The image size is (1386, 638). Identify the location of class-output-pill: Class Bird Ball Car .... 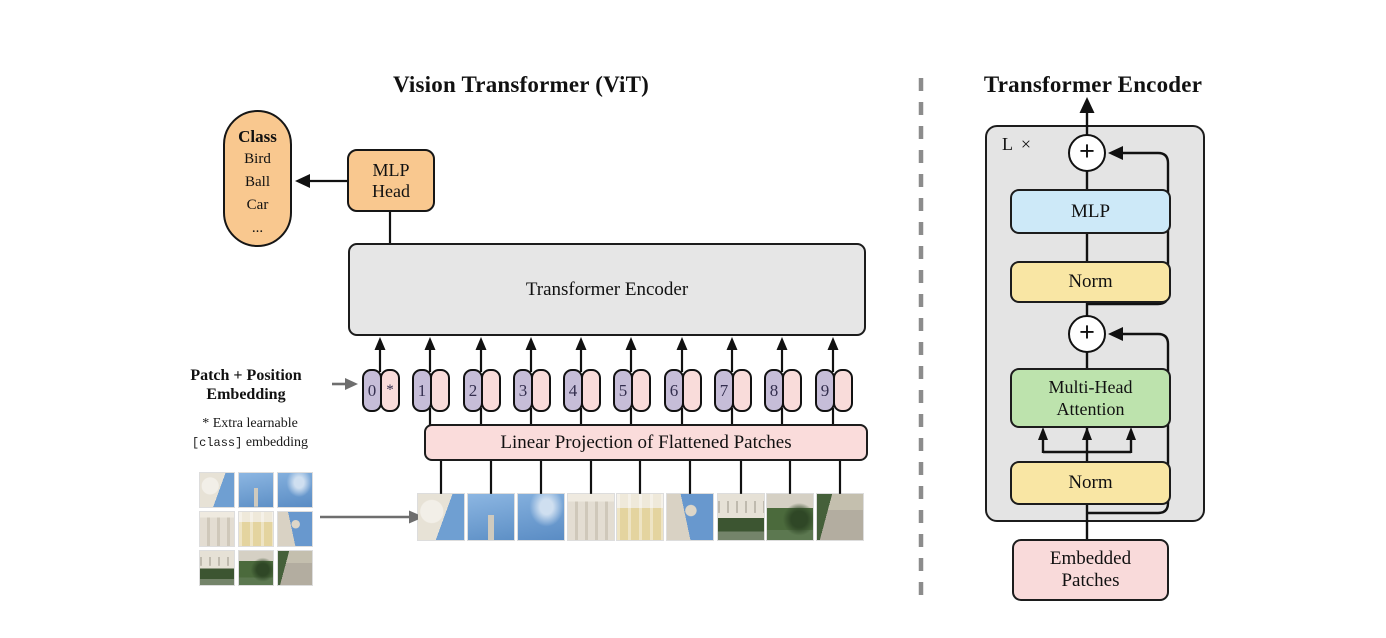
(257, 178).